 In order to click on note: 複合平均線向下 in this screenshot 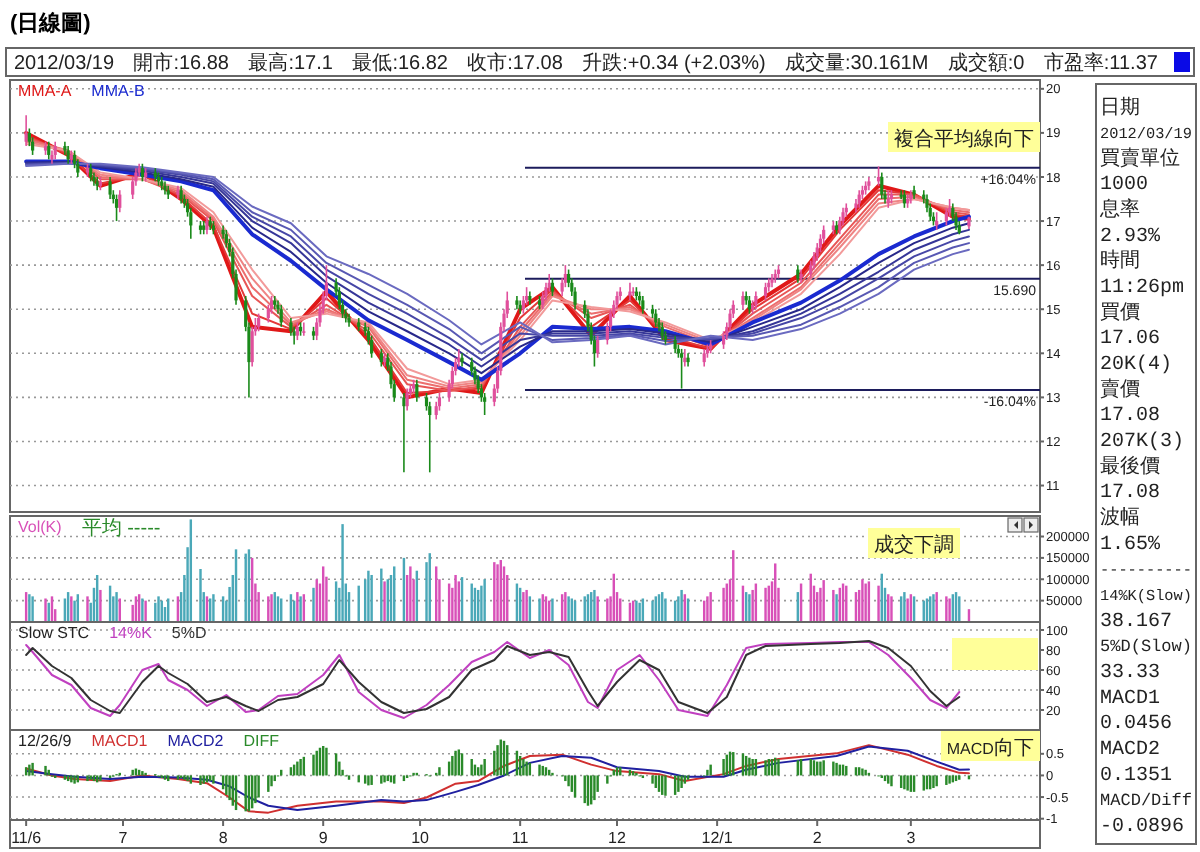, I will do `click(964, 137)`.